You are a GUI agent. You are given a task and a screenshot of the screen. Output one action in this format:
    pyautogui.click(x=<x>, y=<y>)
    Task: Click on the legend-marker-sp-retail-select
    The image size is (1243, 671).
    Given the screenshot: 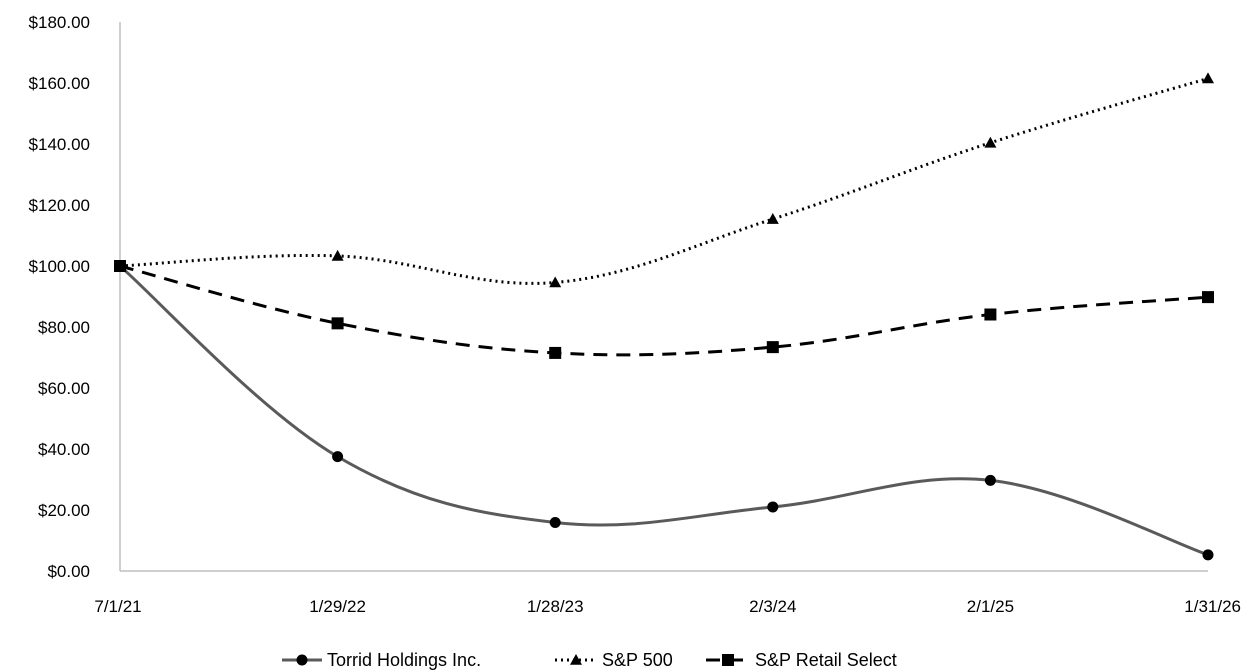 What is the action you would take?
    pyautogui.click(x=728, y=660)
    